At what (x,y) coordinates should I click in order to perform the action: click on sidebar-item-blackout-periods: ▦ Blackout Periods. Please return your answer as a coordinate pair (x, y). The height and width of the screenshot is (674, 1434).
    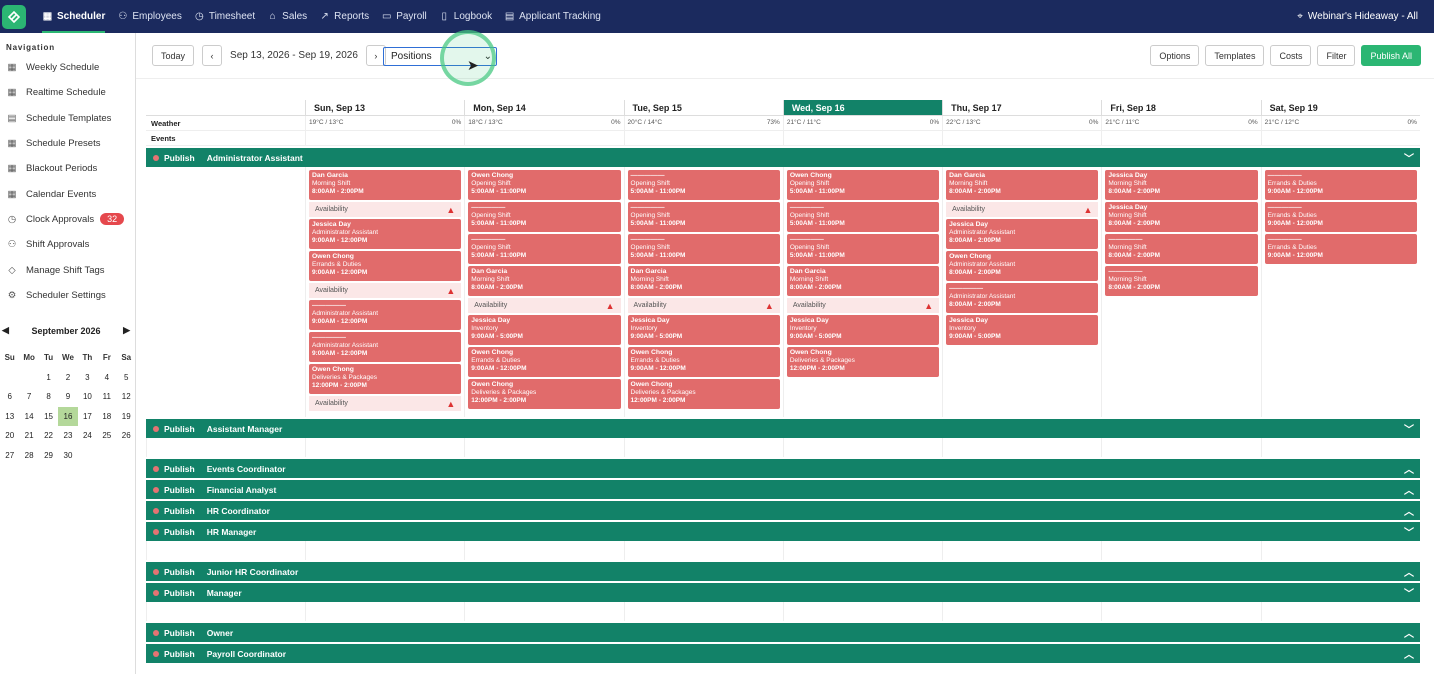
    Looking at the image, I should click on (67, 168).